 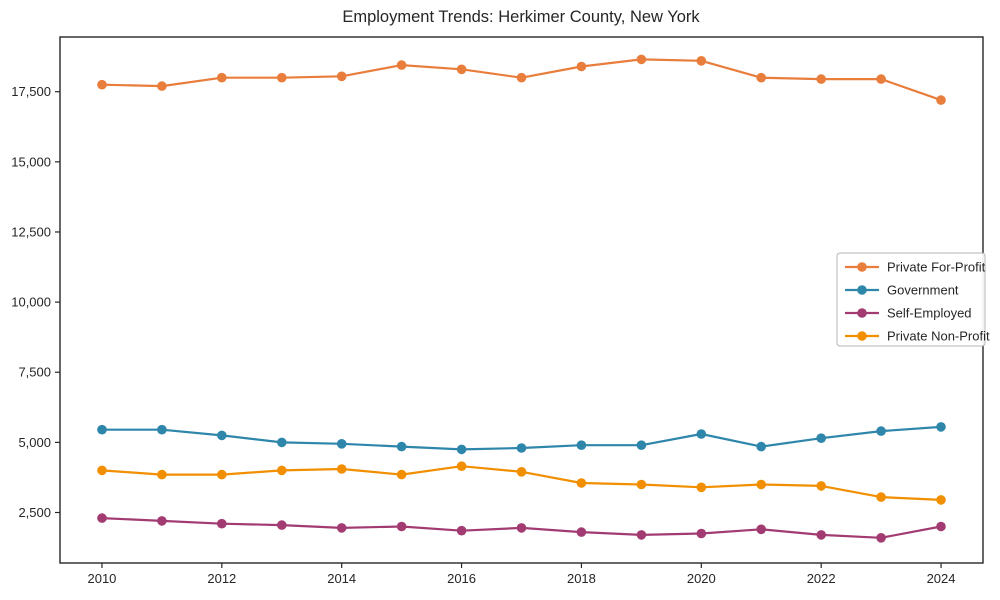 I want to click on y-tick-label: 10,000, so click(x=31, y=302).